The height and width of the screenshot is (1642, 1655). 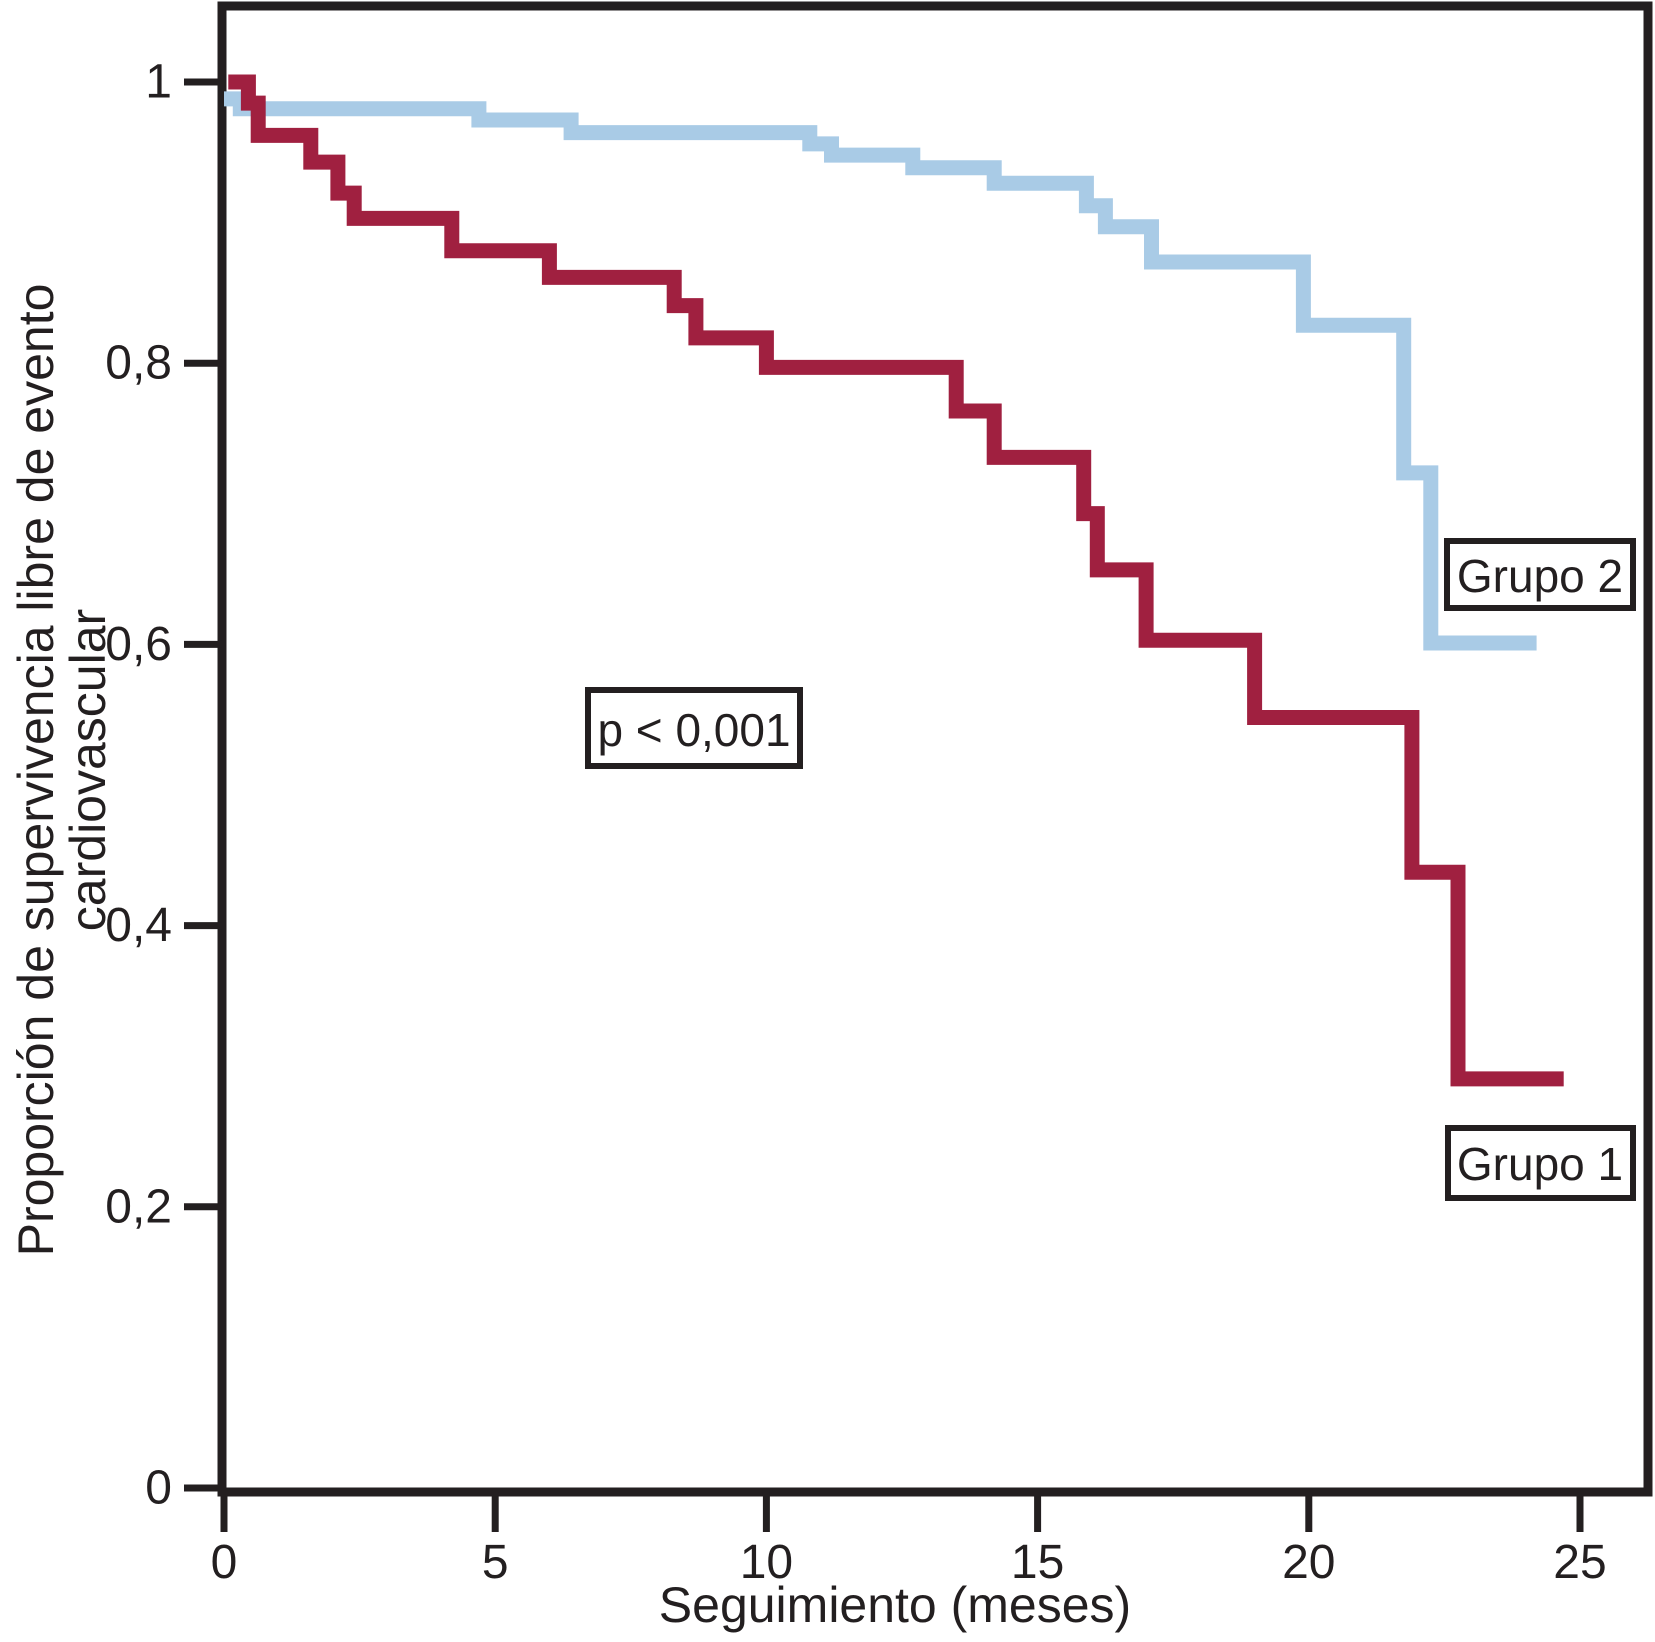 What do you see at coordinates (1308, 1562) in the screenshot?
I see `x-tick-label: 20` at bounding box center [1308, 1562].